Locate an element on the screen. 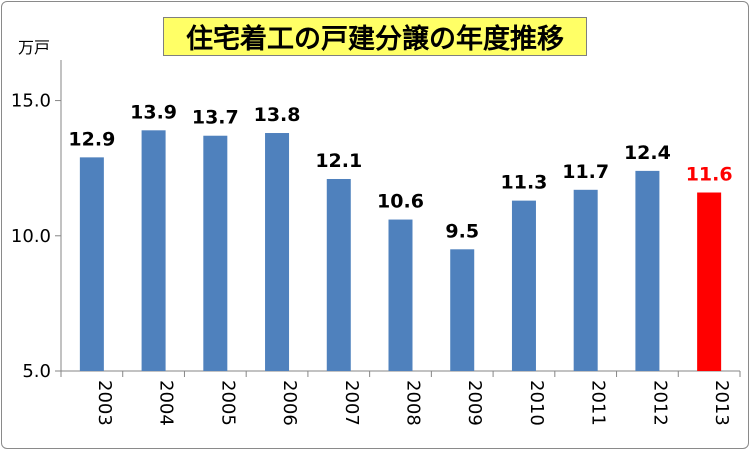  y-axis-unit-label: 万戸 is located at coordinates (34, 47).